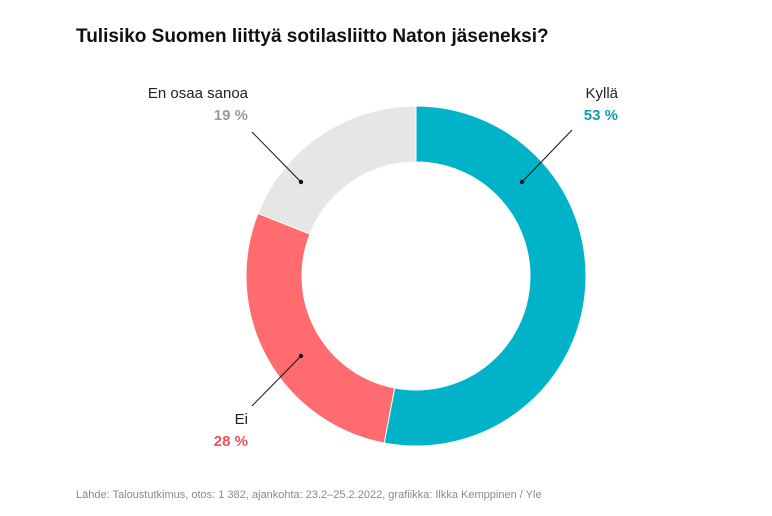 The width and height of the screenshot is (772, 516). What do you see at coordinates (241, 419) in the screenshot?
I see `slice-label-ei: Ei` at bounding box center [241, 419].